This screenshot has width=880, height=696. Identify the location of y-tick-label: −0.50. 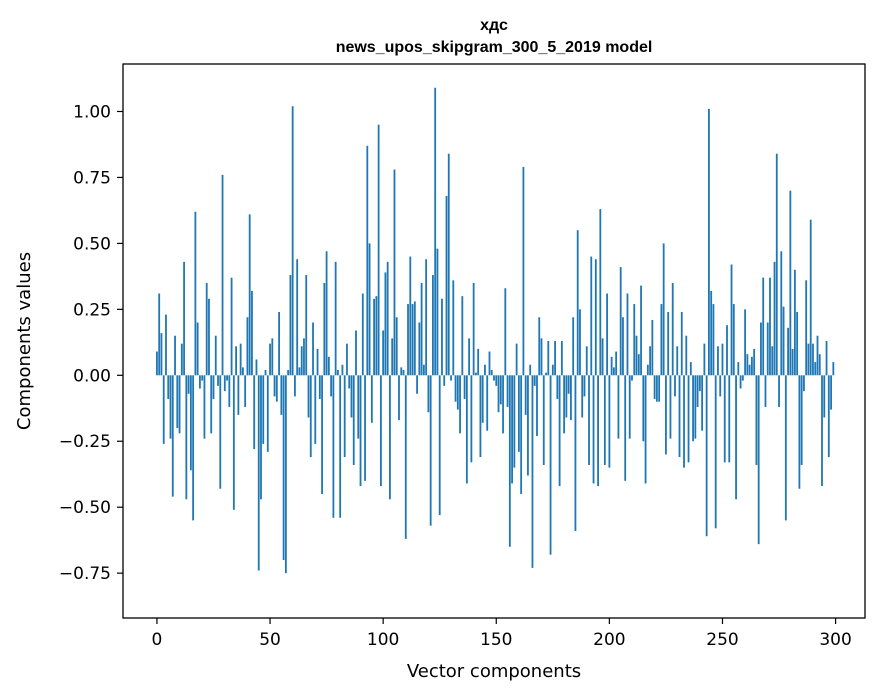
(85, 508).